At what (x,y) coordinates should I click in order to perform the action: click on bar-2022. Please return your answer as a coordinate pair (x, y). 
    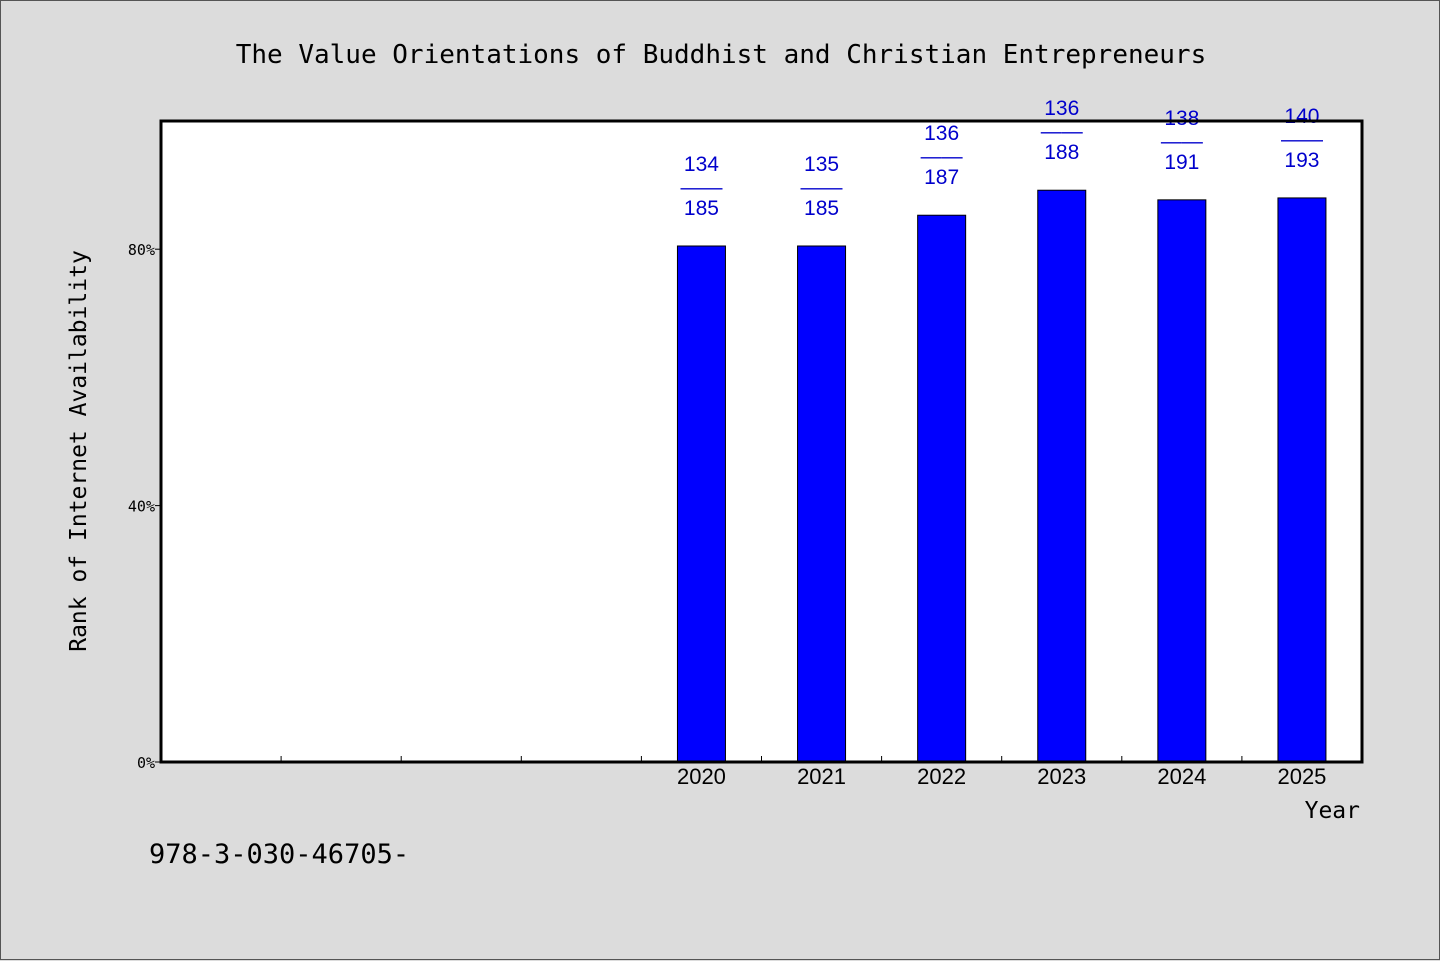
    Looking at the image, I should click on (942, 488).